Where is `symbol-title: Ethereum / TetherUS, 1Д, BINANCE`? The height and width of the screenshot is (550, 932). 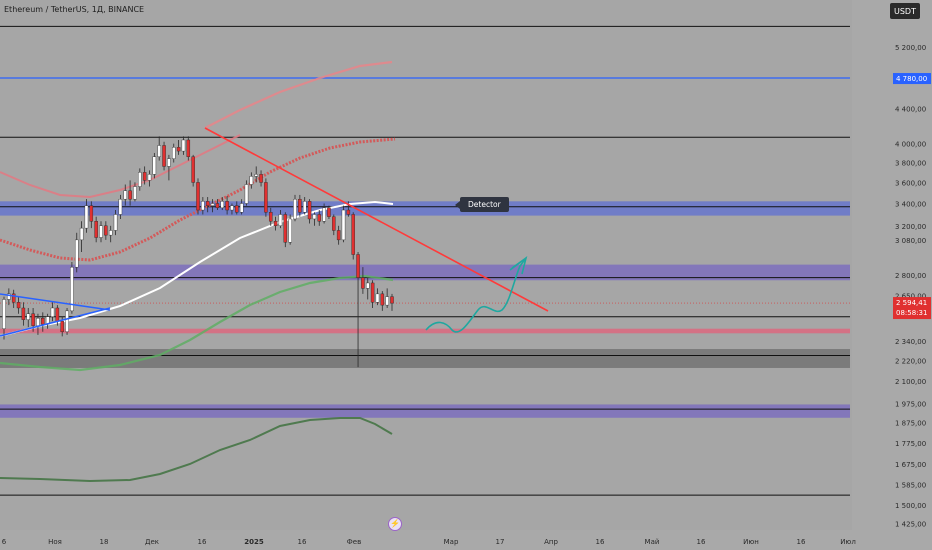
symbol-title: Ethereum / TetherUS, 1Д, BINANCE is located at coordinates (74, 9).